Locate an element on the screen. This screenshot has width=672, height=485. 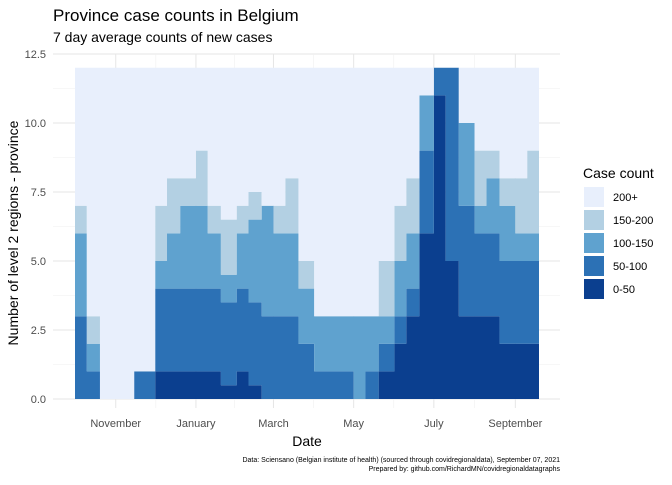
legend-label: 200+ is located at coordinates (625, 198).